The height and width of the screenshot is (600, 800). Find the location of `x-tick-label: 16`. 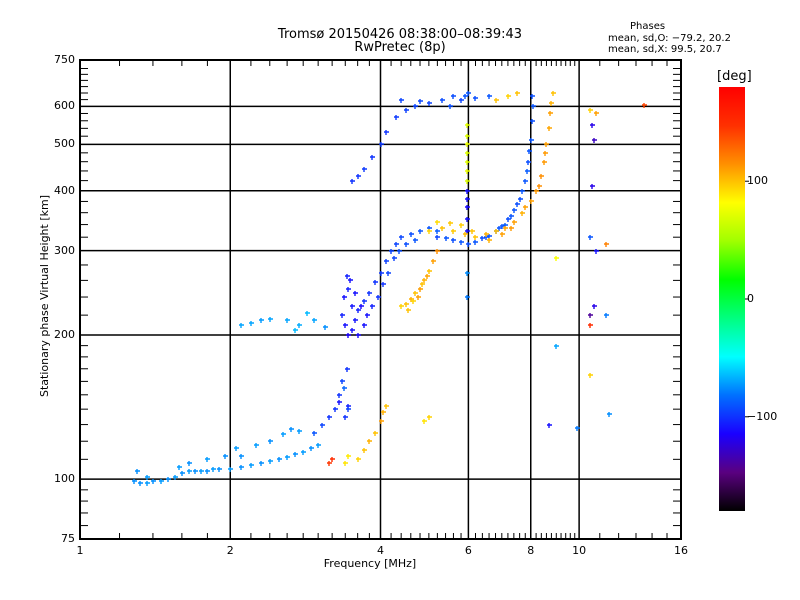

x-tick-label: 16 is located at coordinates (681, 550).